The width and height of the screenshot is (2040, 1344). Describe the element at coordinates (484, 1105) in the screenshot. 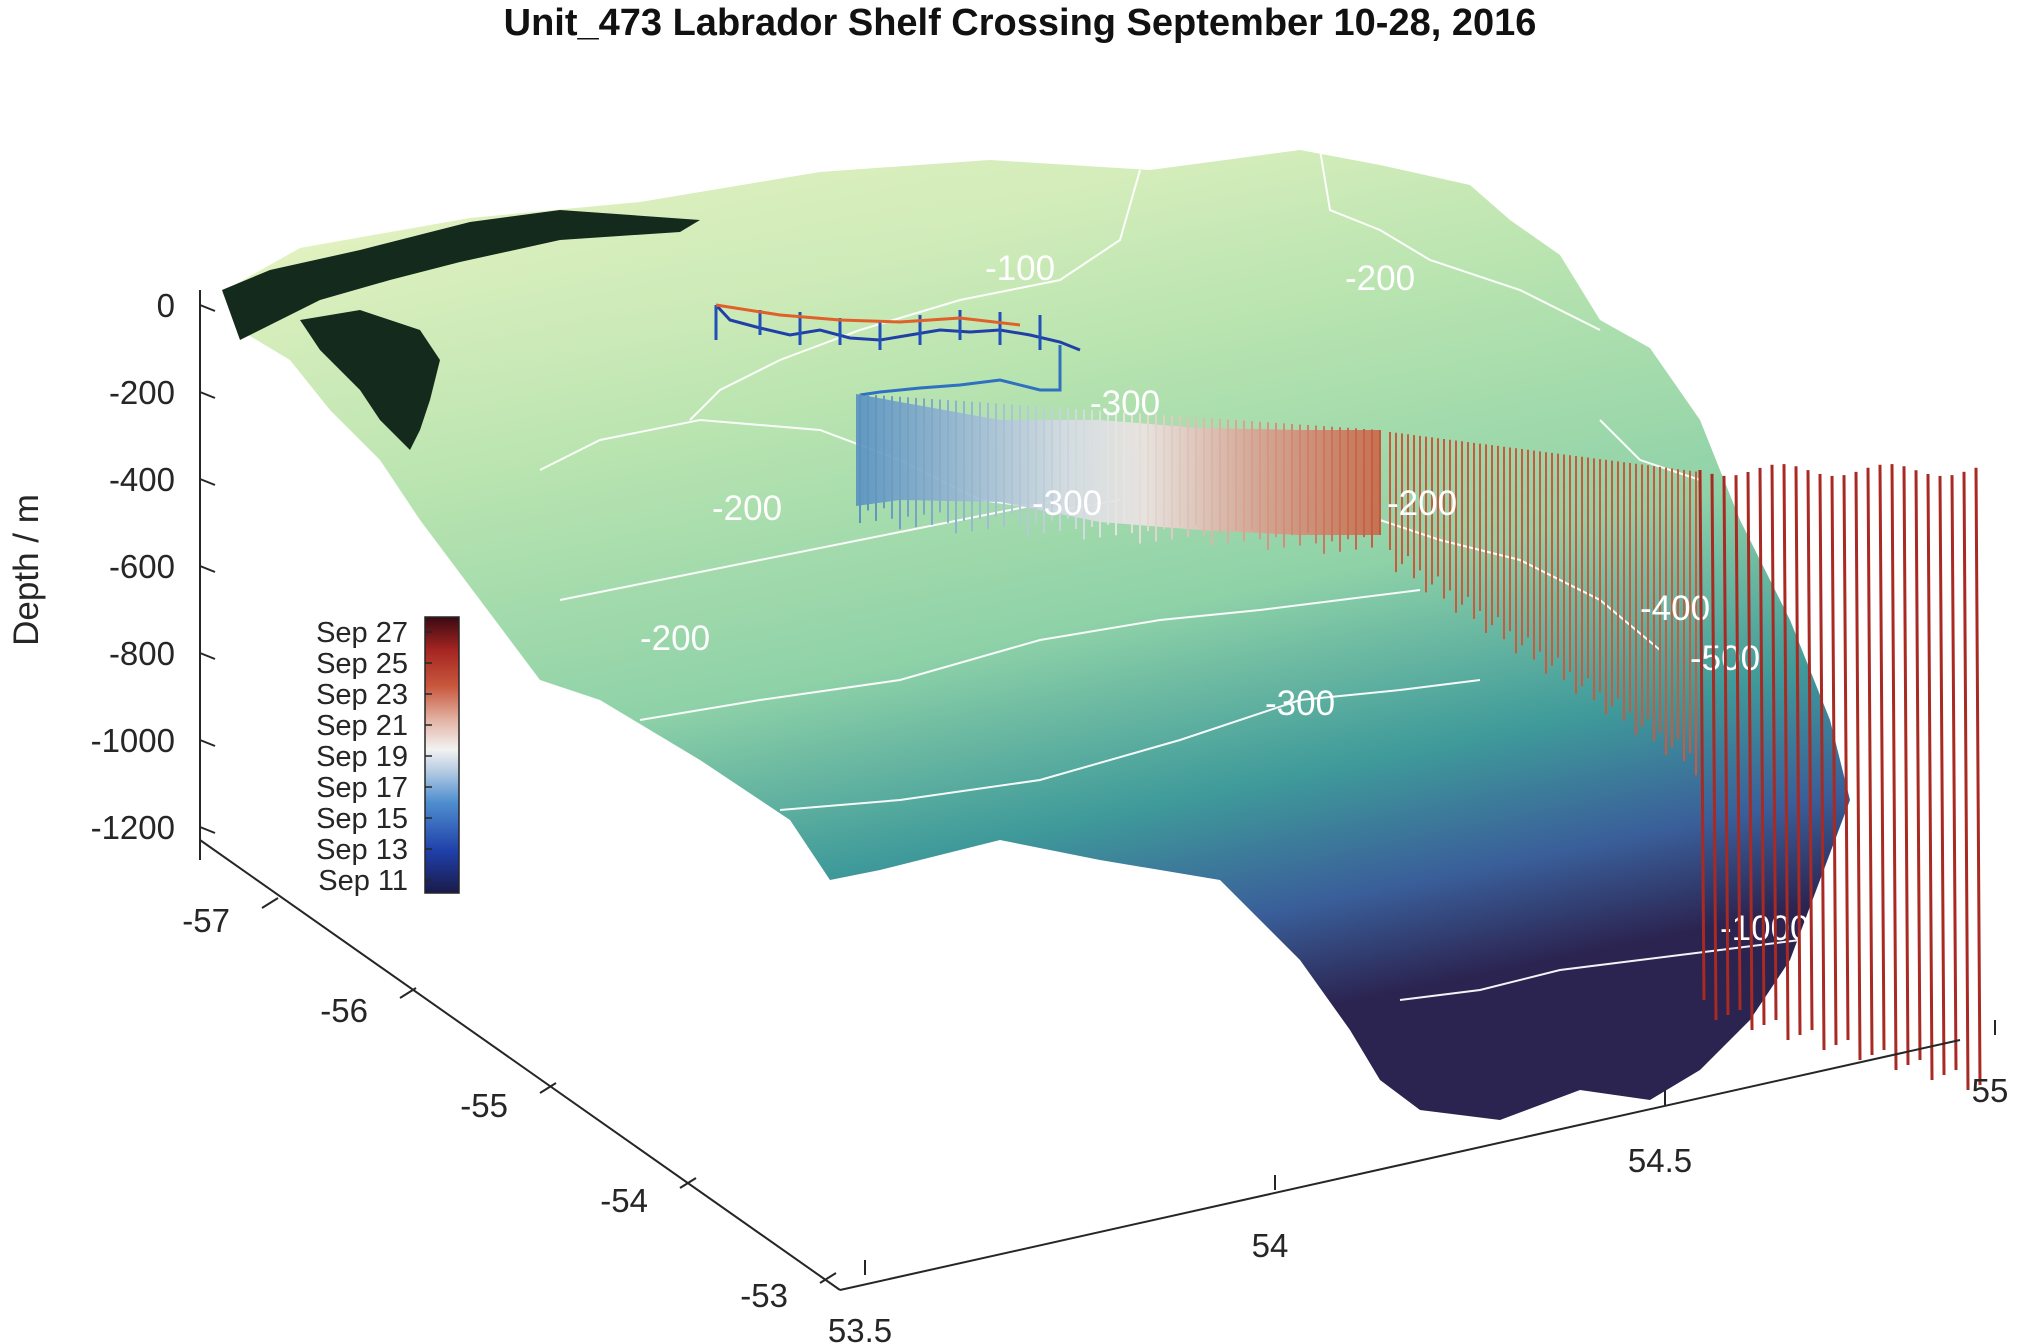

I see `lon-tick-label: -55` at that location.